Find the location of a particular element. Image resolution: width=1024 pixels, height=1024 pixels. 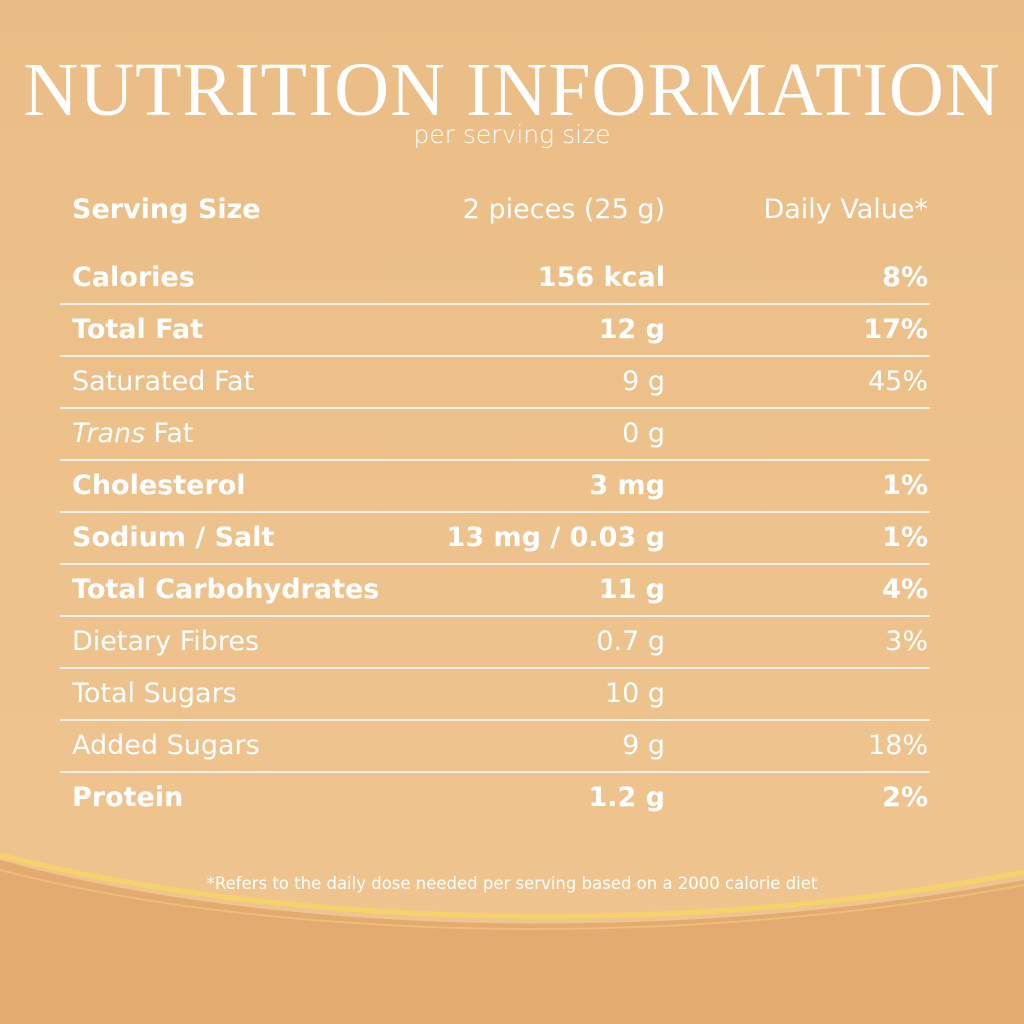

nutrient-row: Sodium / Salt 13 mg / 0.03 g 1% is located at coordinates (495, 538).